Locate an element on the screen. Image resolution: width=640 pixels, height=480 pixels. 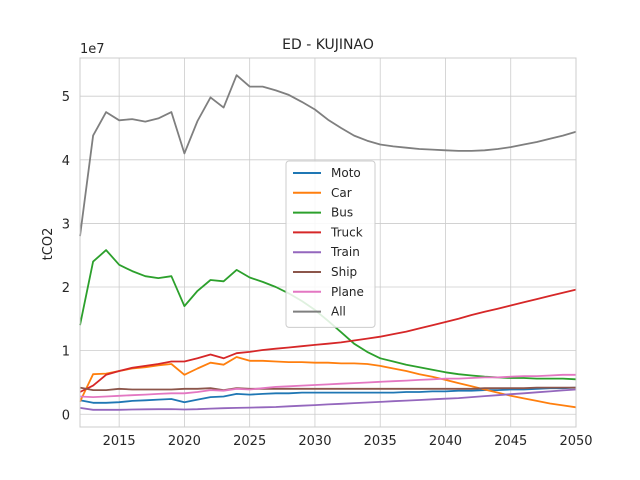
legend-label-truck: Truck is located at coordinates (346, 232).